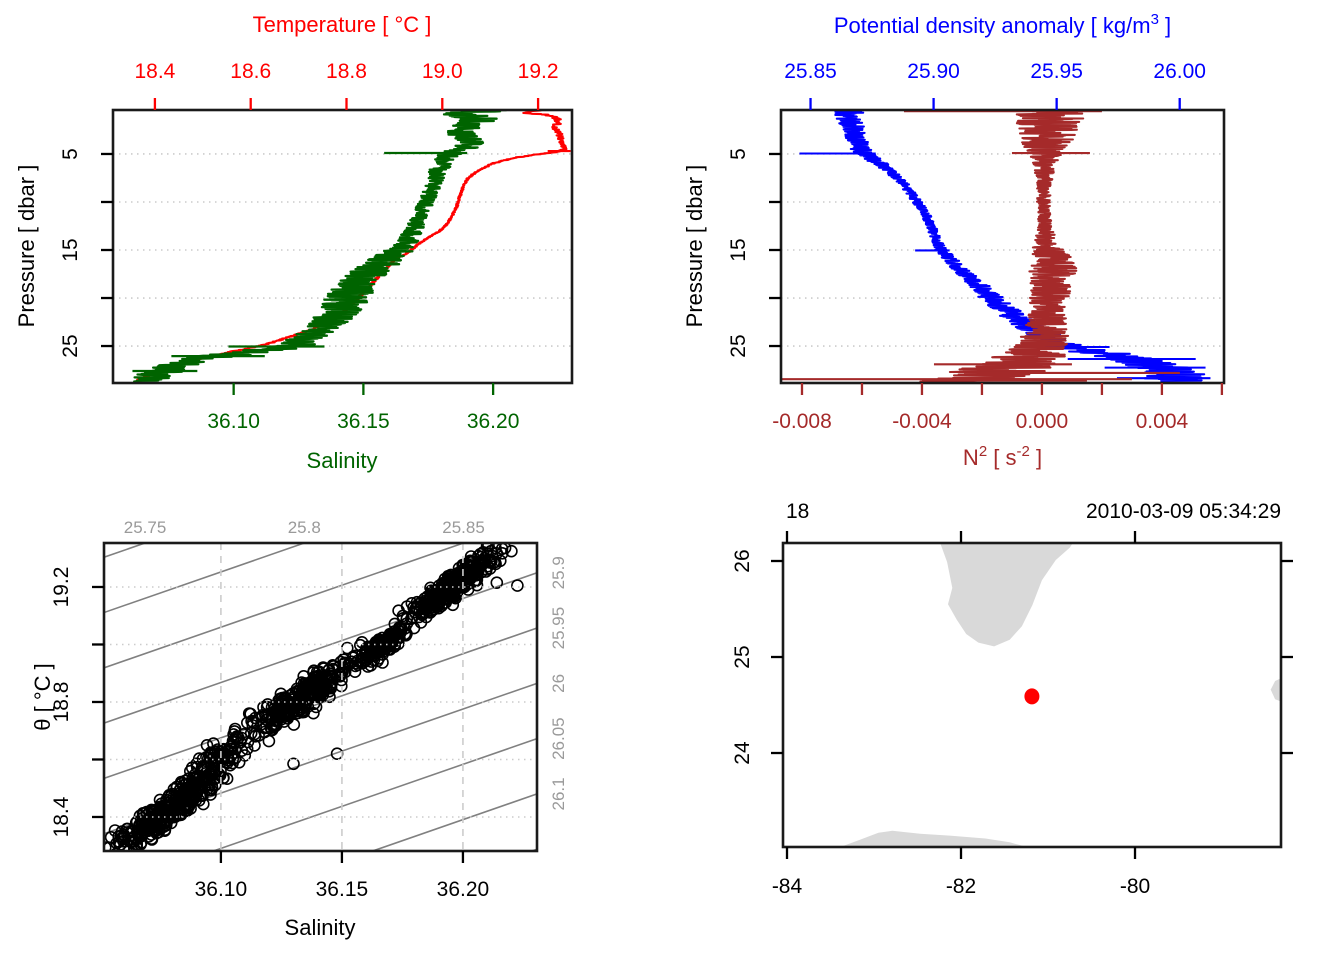 The width and height of the screenshot is (1344, 960). I want to click on potential-density-anomaly-curve, so click(1020, 246).